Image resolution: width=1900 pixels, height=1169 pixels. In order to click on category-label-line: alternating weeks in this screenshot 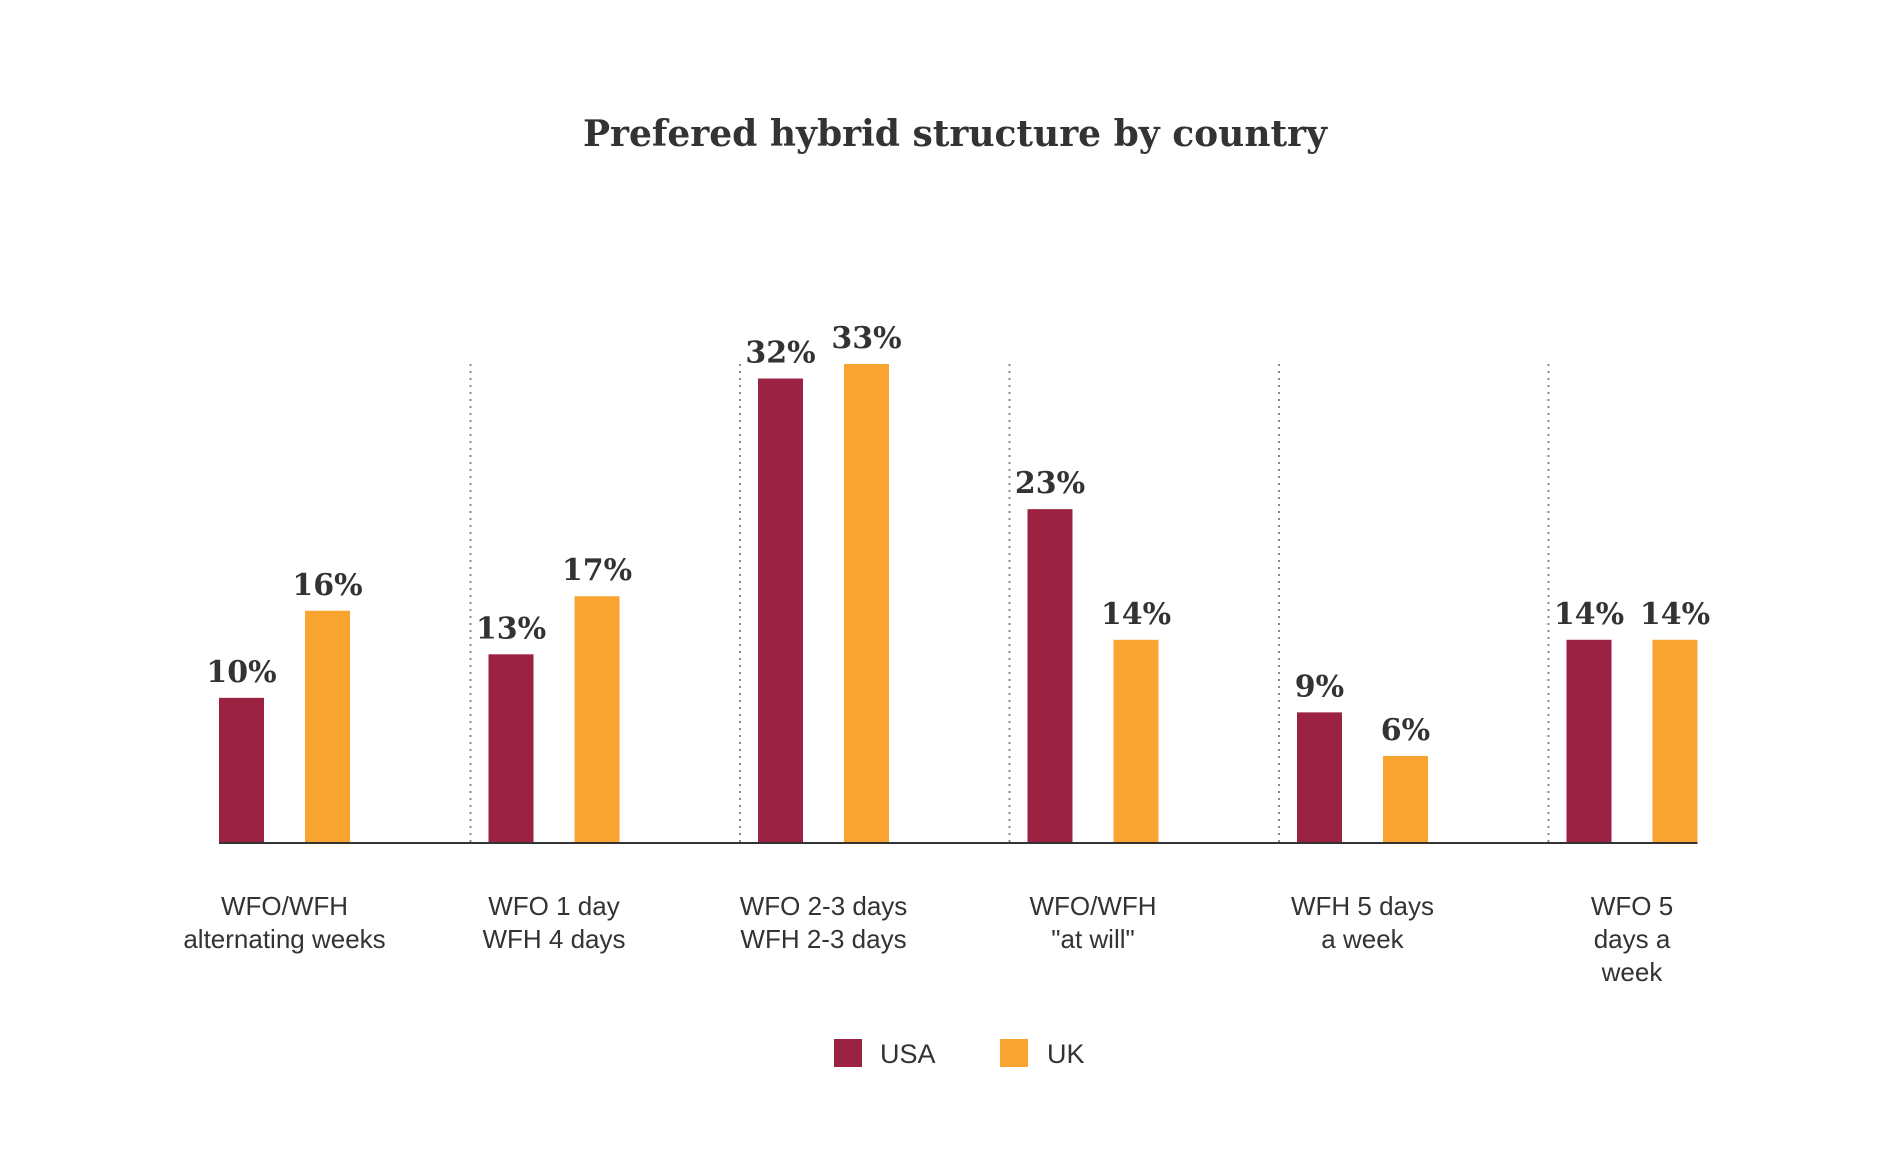, I will do `click(284, 939)`.